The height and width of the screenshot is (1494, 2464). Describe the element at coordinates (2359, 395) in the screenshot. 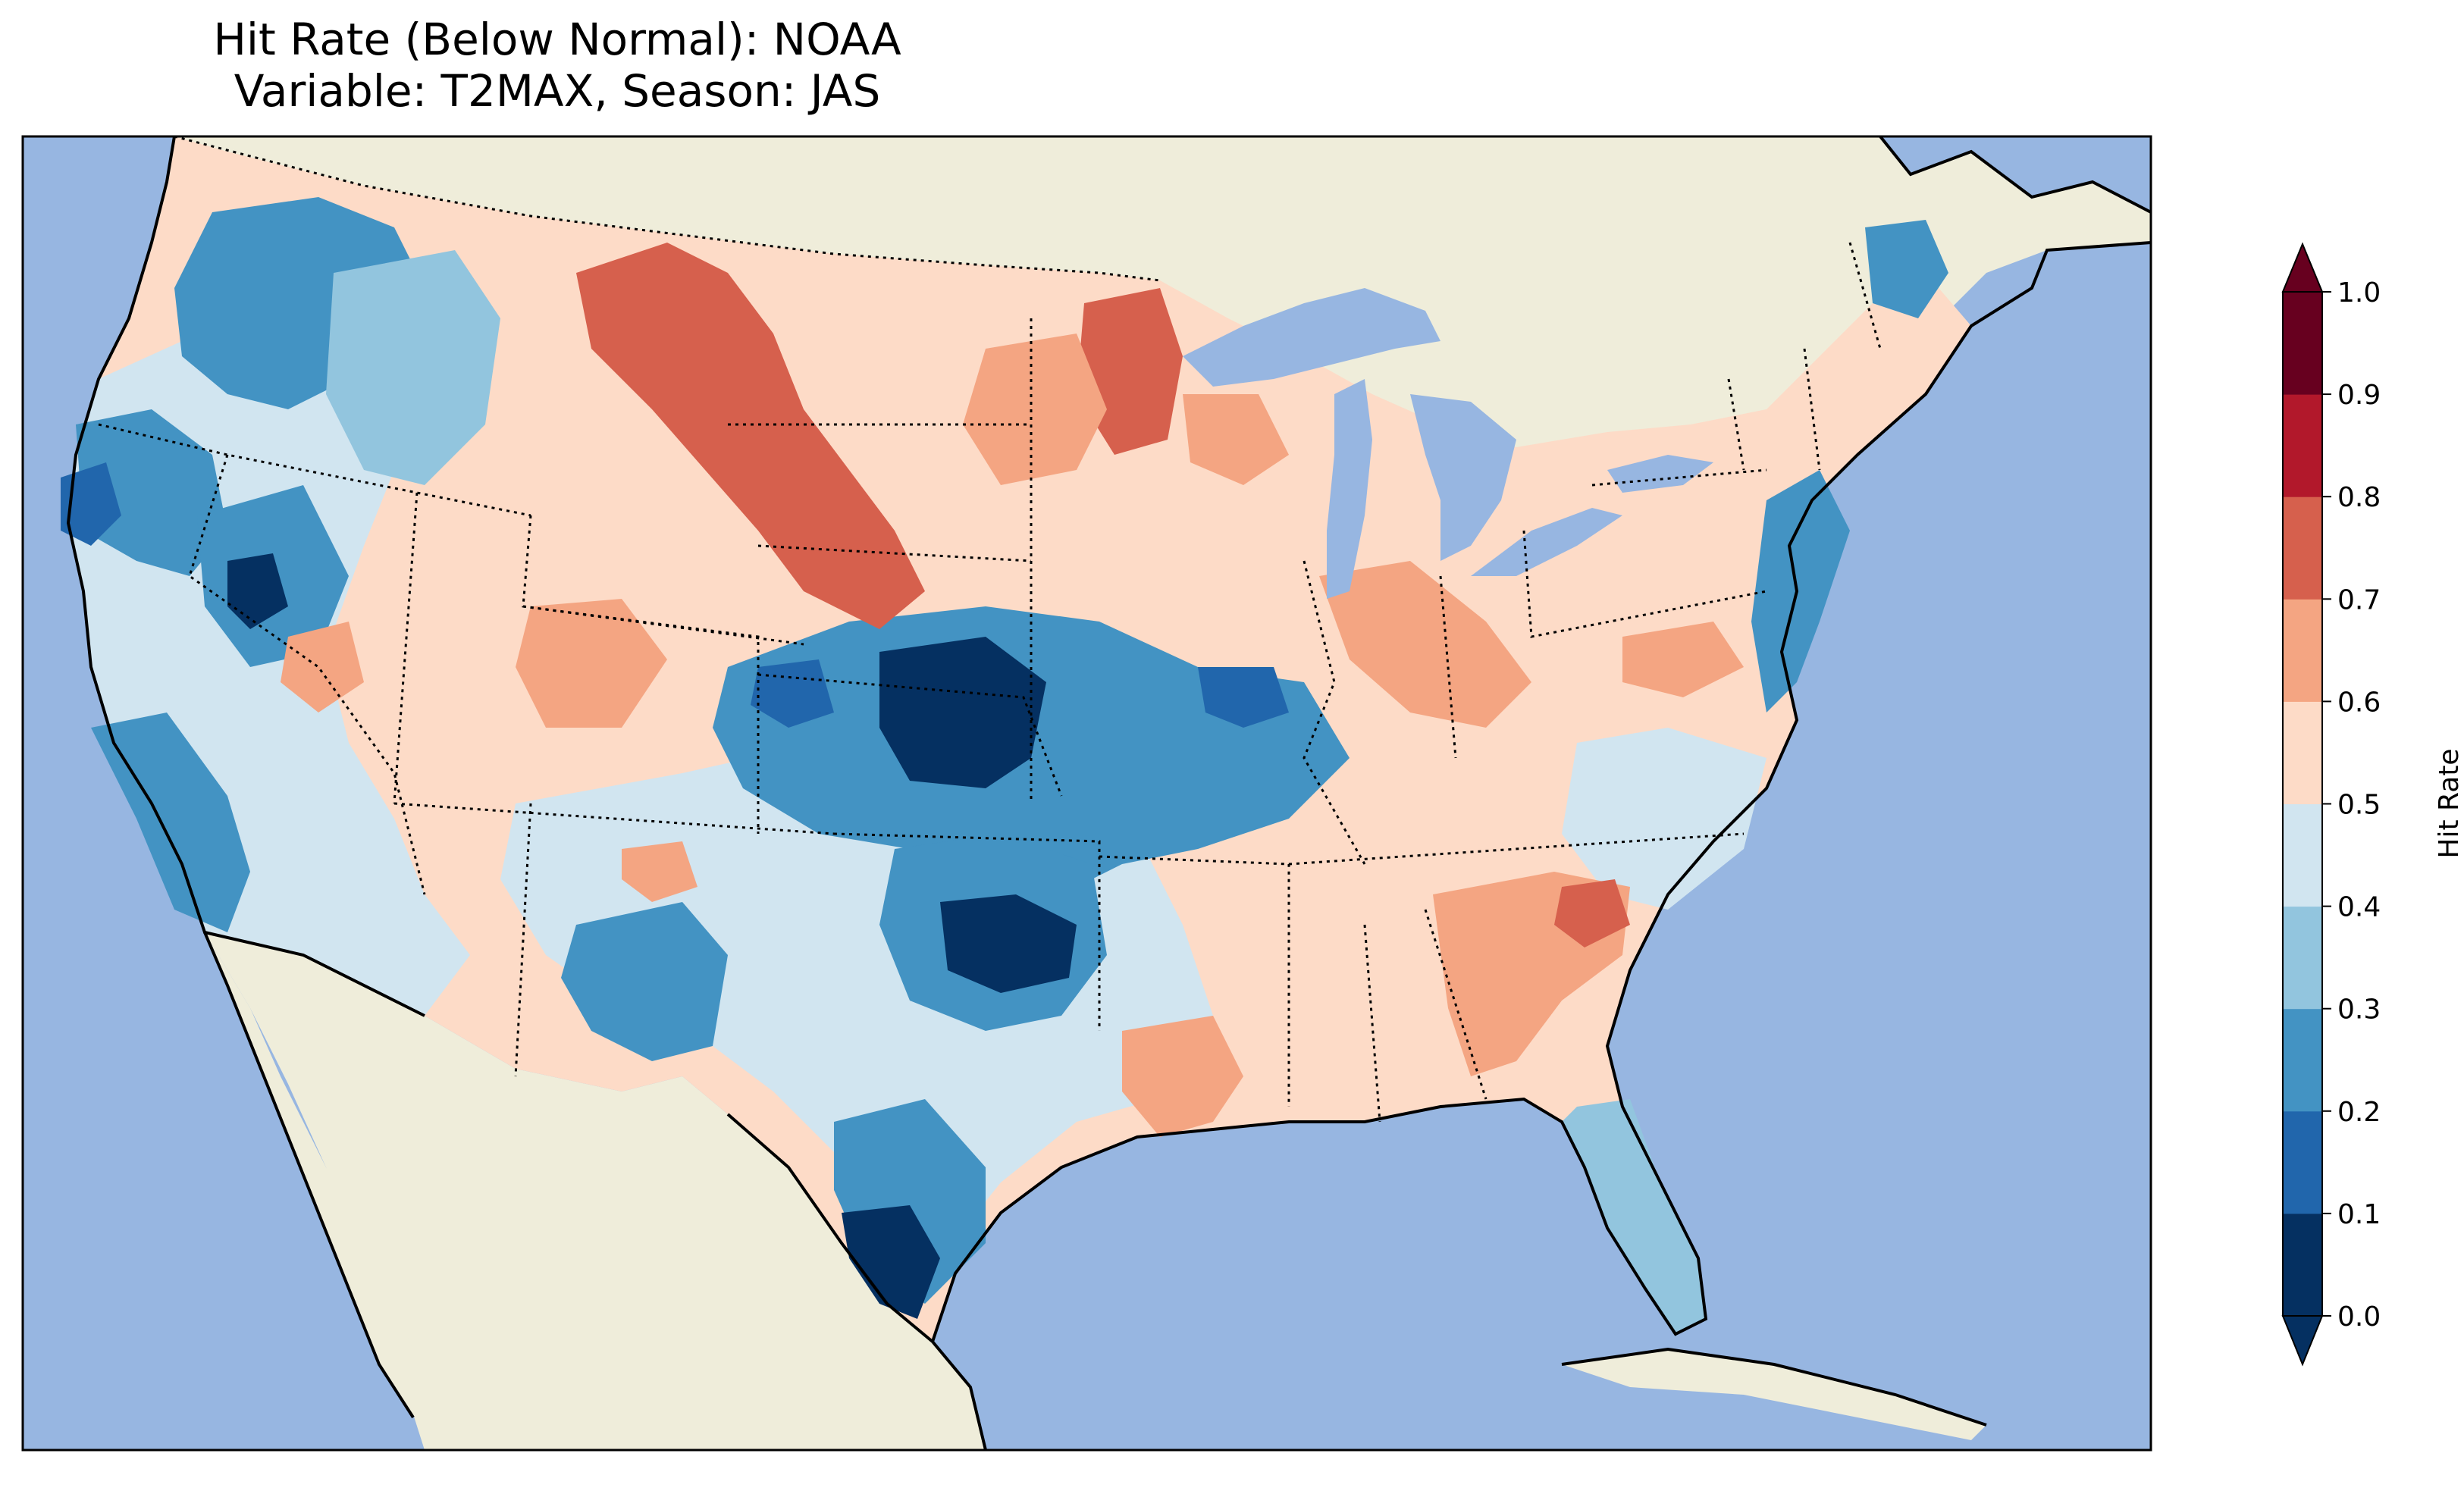

I see `colorbar-tick-label: 0.9` at that location.